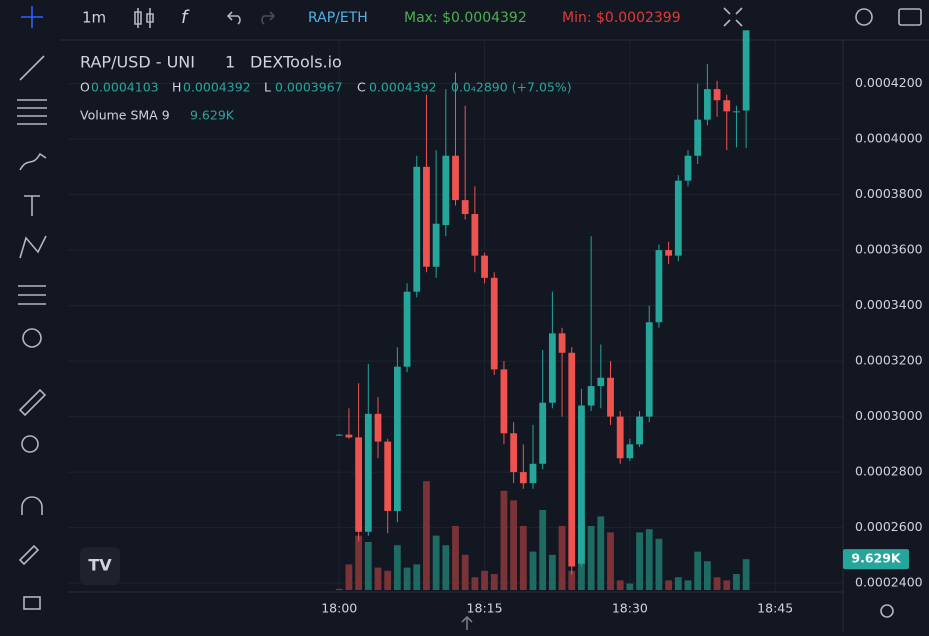  Describe the element at coordinates (217, 87) in the screenshot. I see `h-value: 0.0004392` at that location.